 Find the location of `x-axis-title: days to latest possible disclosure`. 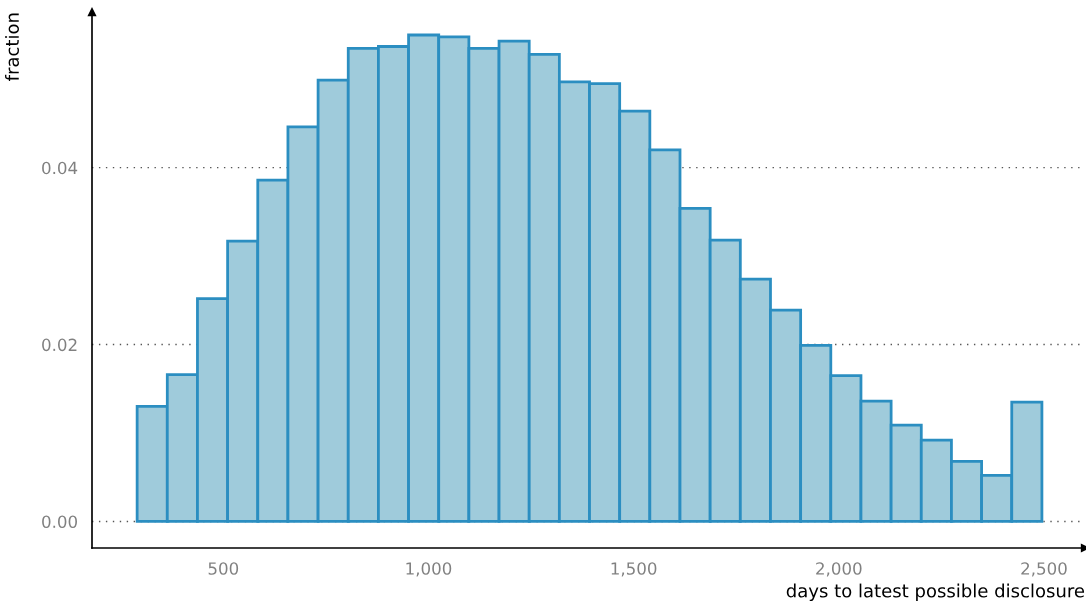

x-axis-title: days to latest possible disclosure is located at coordinates (935, 592).